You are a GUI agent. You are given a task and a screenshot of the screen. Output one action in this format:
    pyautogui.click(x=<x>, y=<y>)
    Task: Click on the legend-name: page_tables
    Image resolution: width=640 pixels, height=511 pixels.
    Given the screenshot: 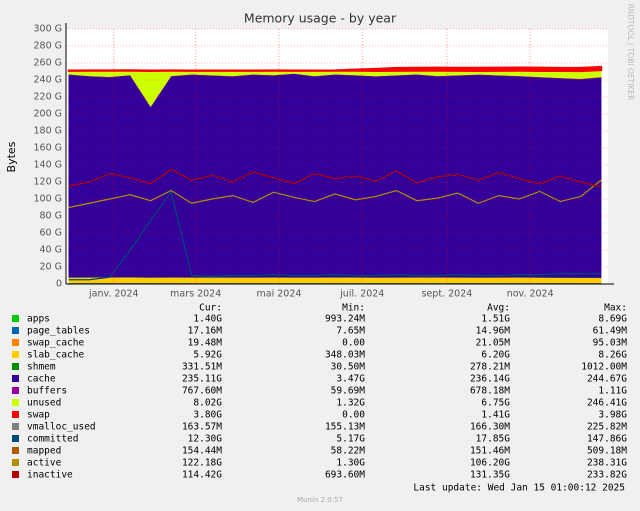 What is the action you would take?
    pyautogui.click(x=58, y=331)
    